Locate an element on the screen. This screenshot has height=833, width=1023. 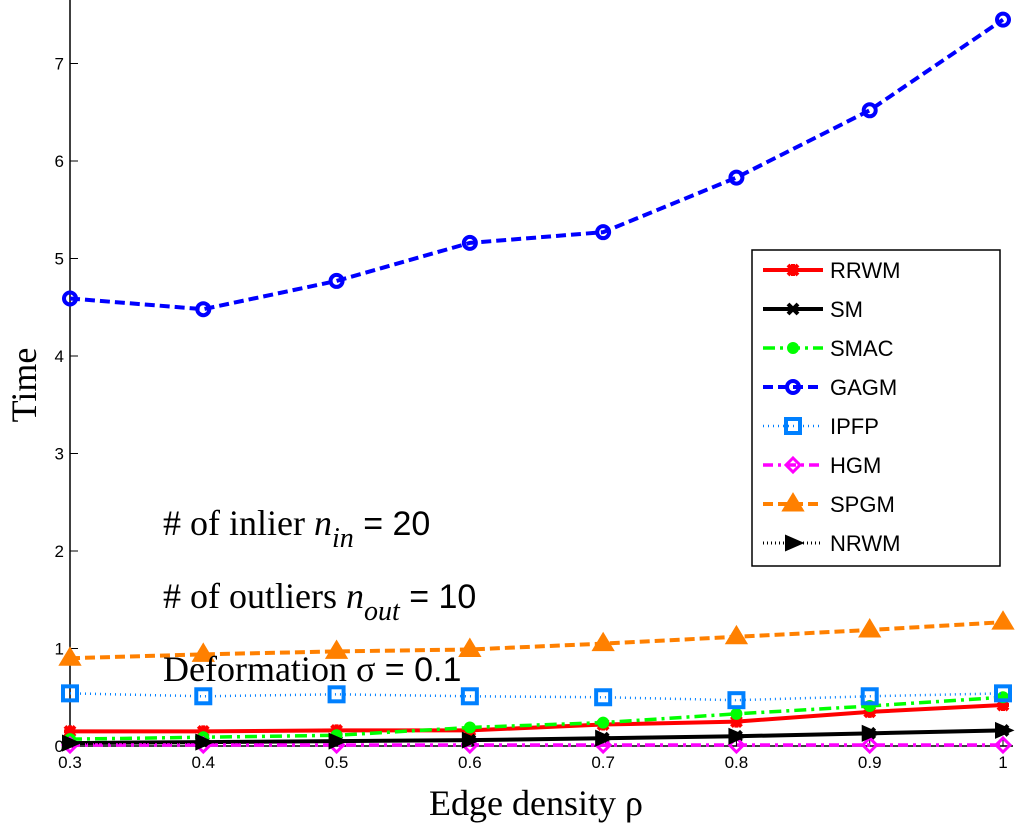
annotation: Deformation σ = 0.1 is located at coordinates (312, 669).